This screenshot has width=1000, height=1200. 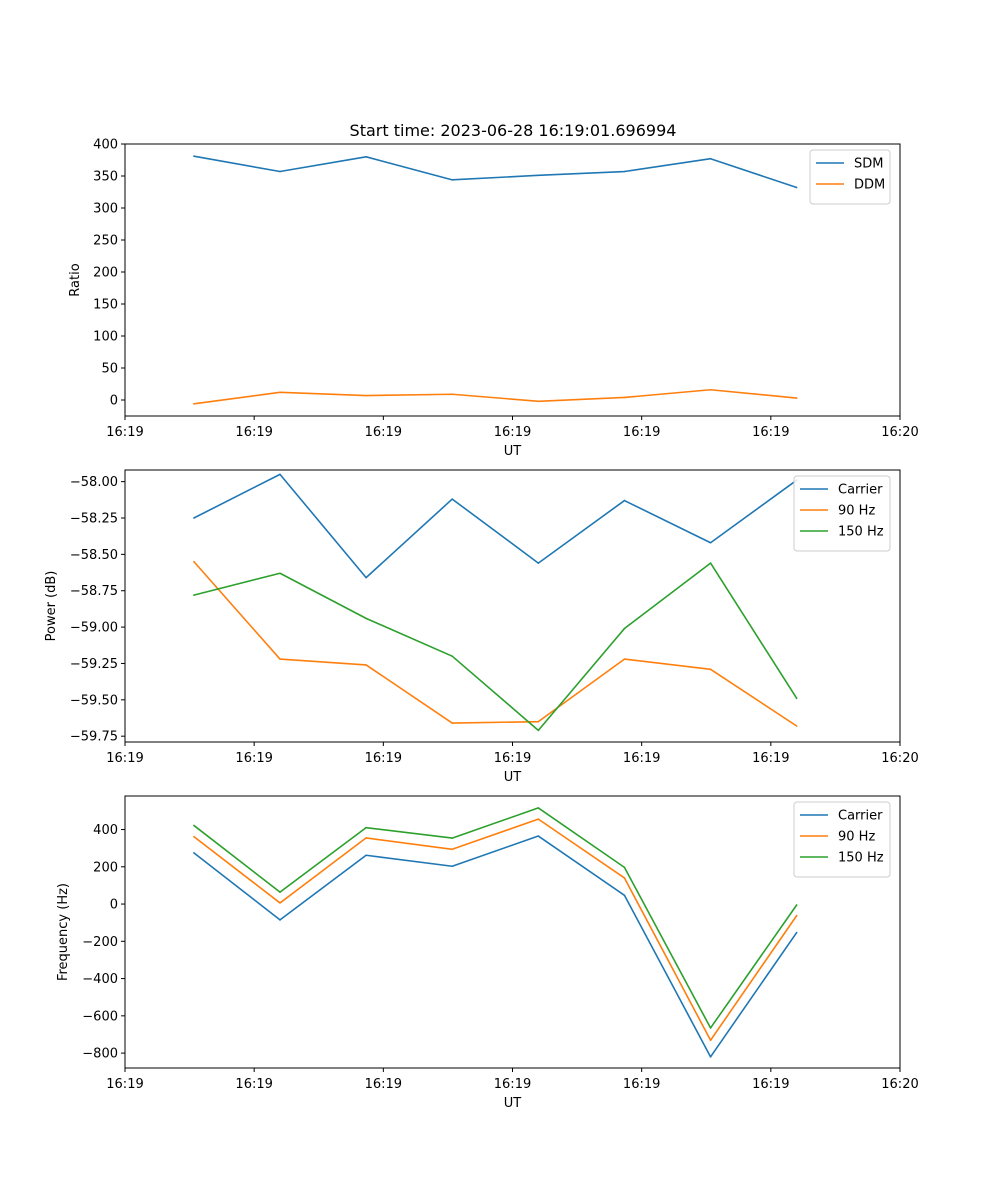 What do you see at coordinates (94, 664) in the screenshot?
I see `y-tick-label: −59.25` at bounding box center [94, 664].